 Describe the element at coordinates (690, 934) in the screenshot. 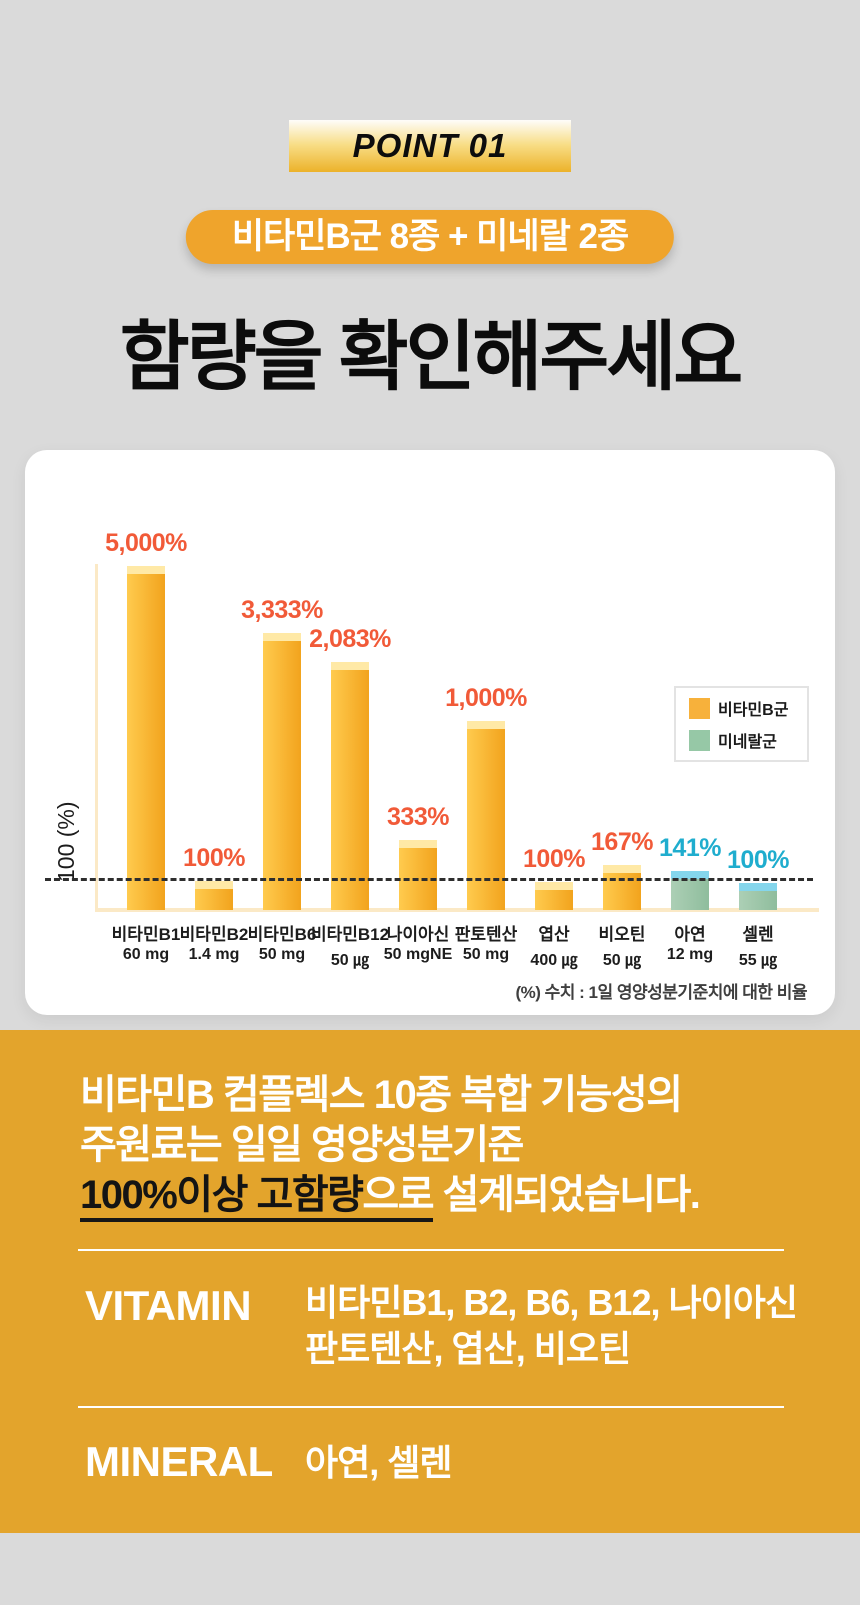

I see `bar-name-label: 아연` at that location.